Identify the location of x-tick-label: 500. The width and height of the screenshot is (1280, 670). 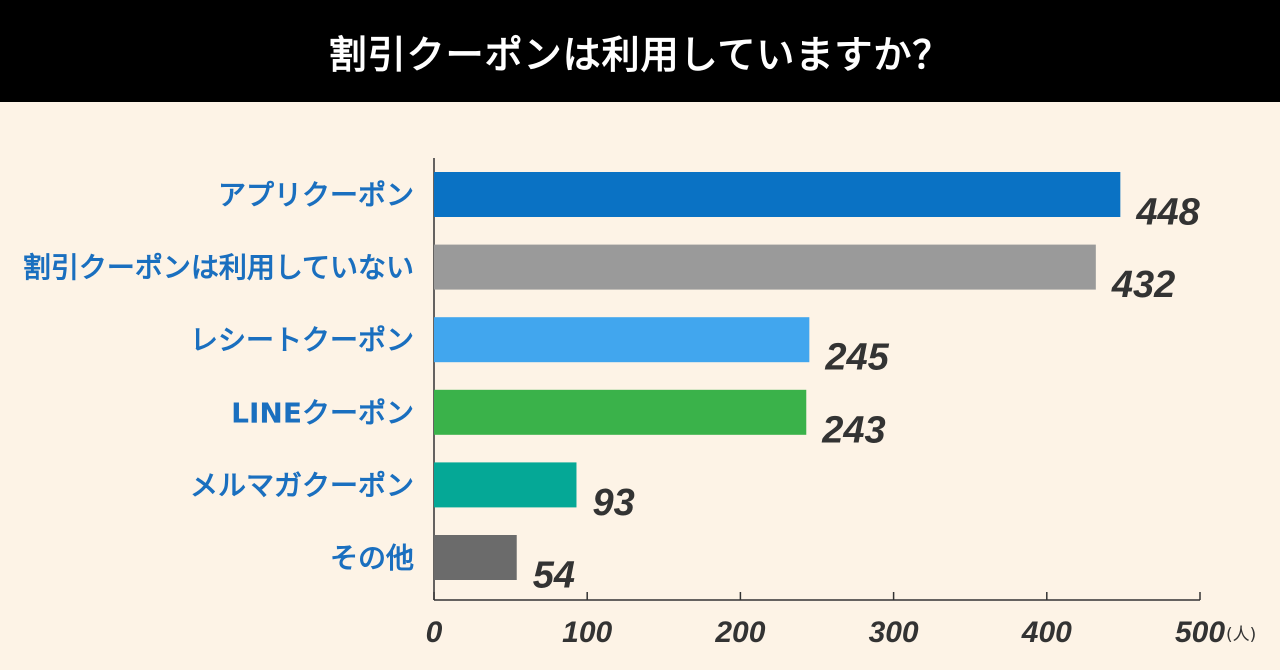
(1200, 632).